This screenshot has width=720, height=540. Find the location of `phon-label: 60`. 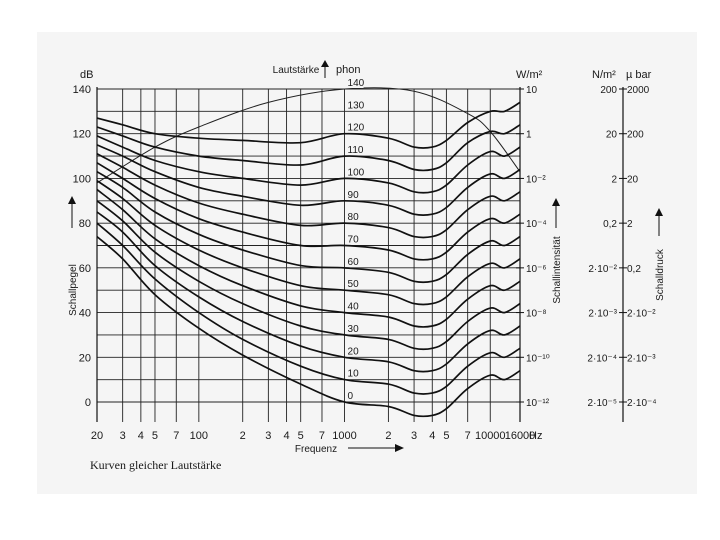

phon-label: 60 is located at coordinates (354, 262).